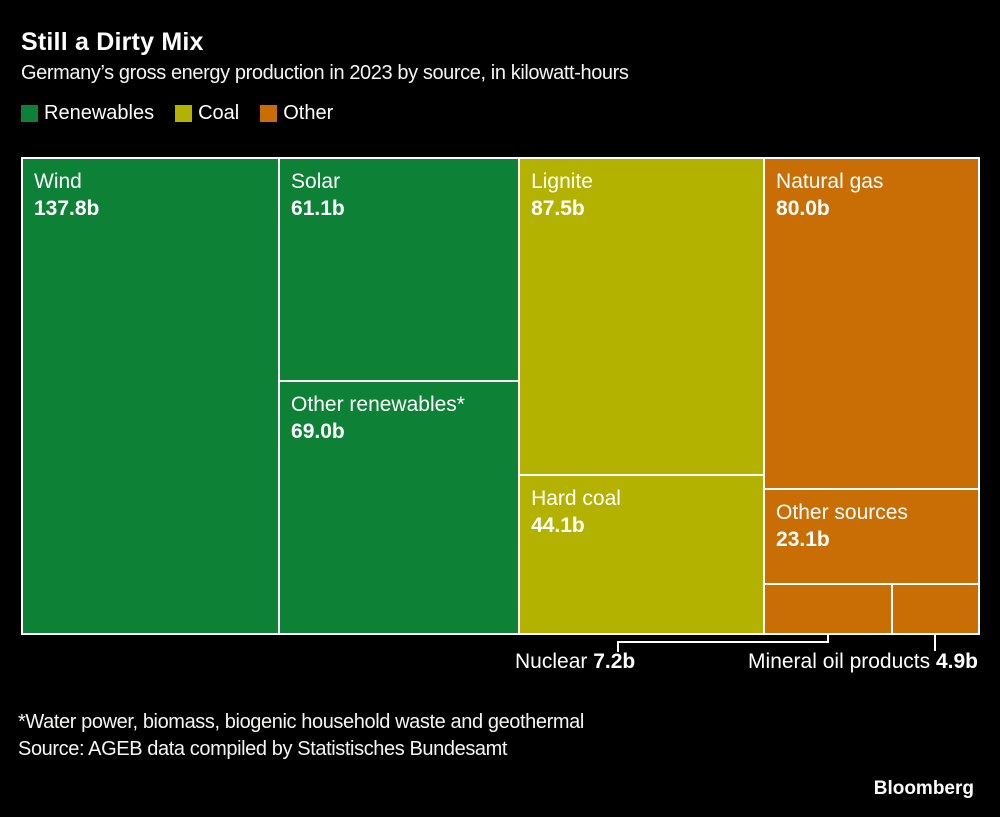  What do you see at coordinates (112, 42) in the screenshot?
I see `page-title: Still a Dirty Mix` at bounding box center [112, 42].